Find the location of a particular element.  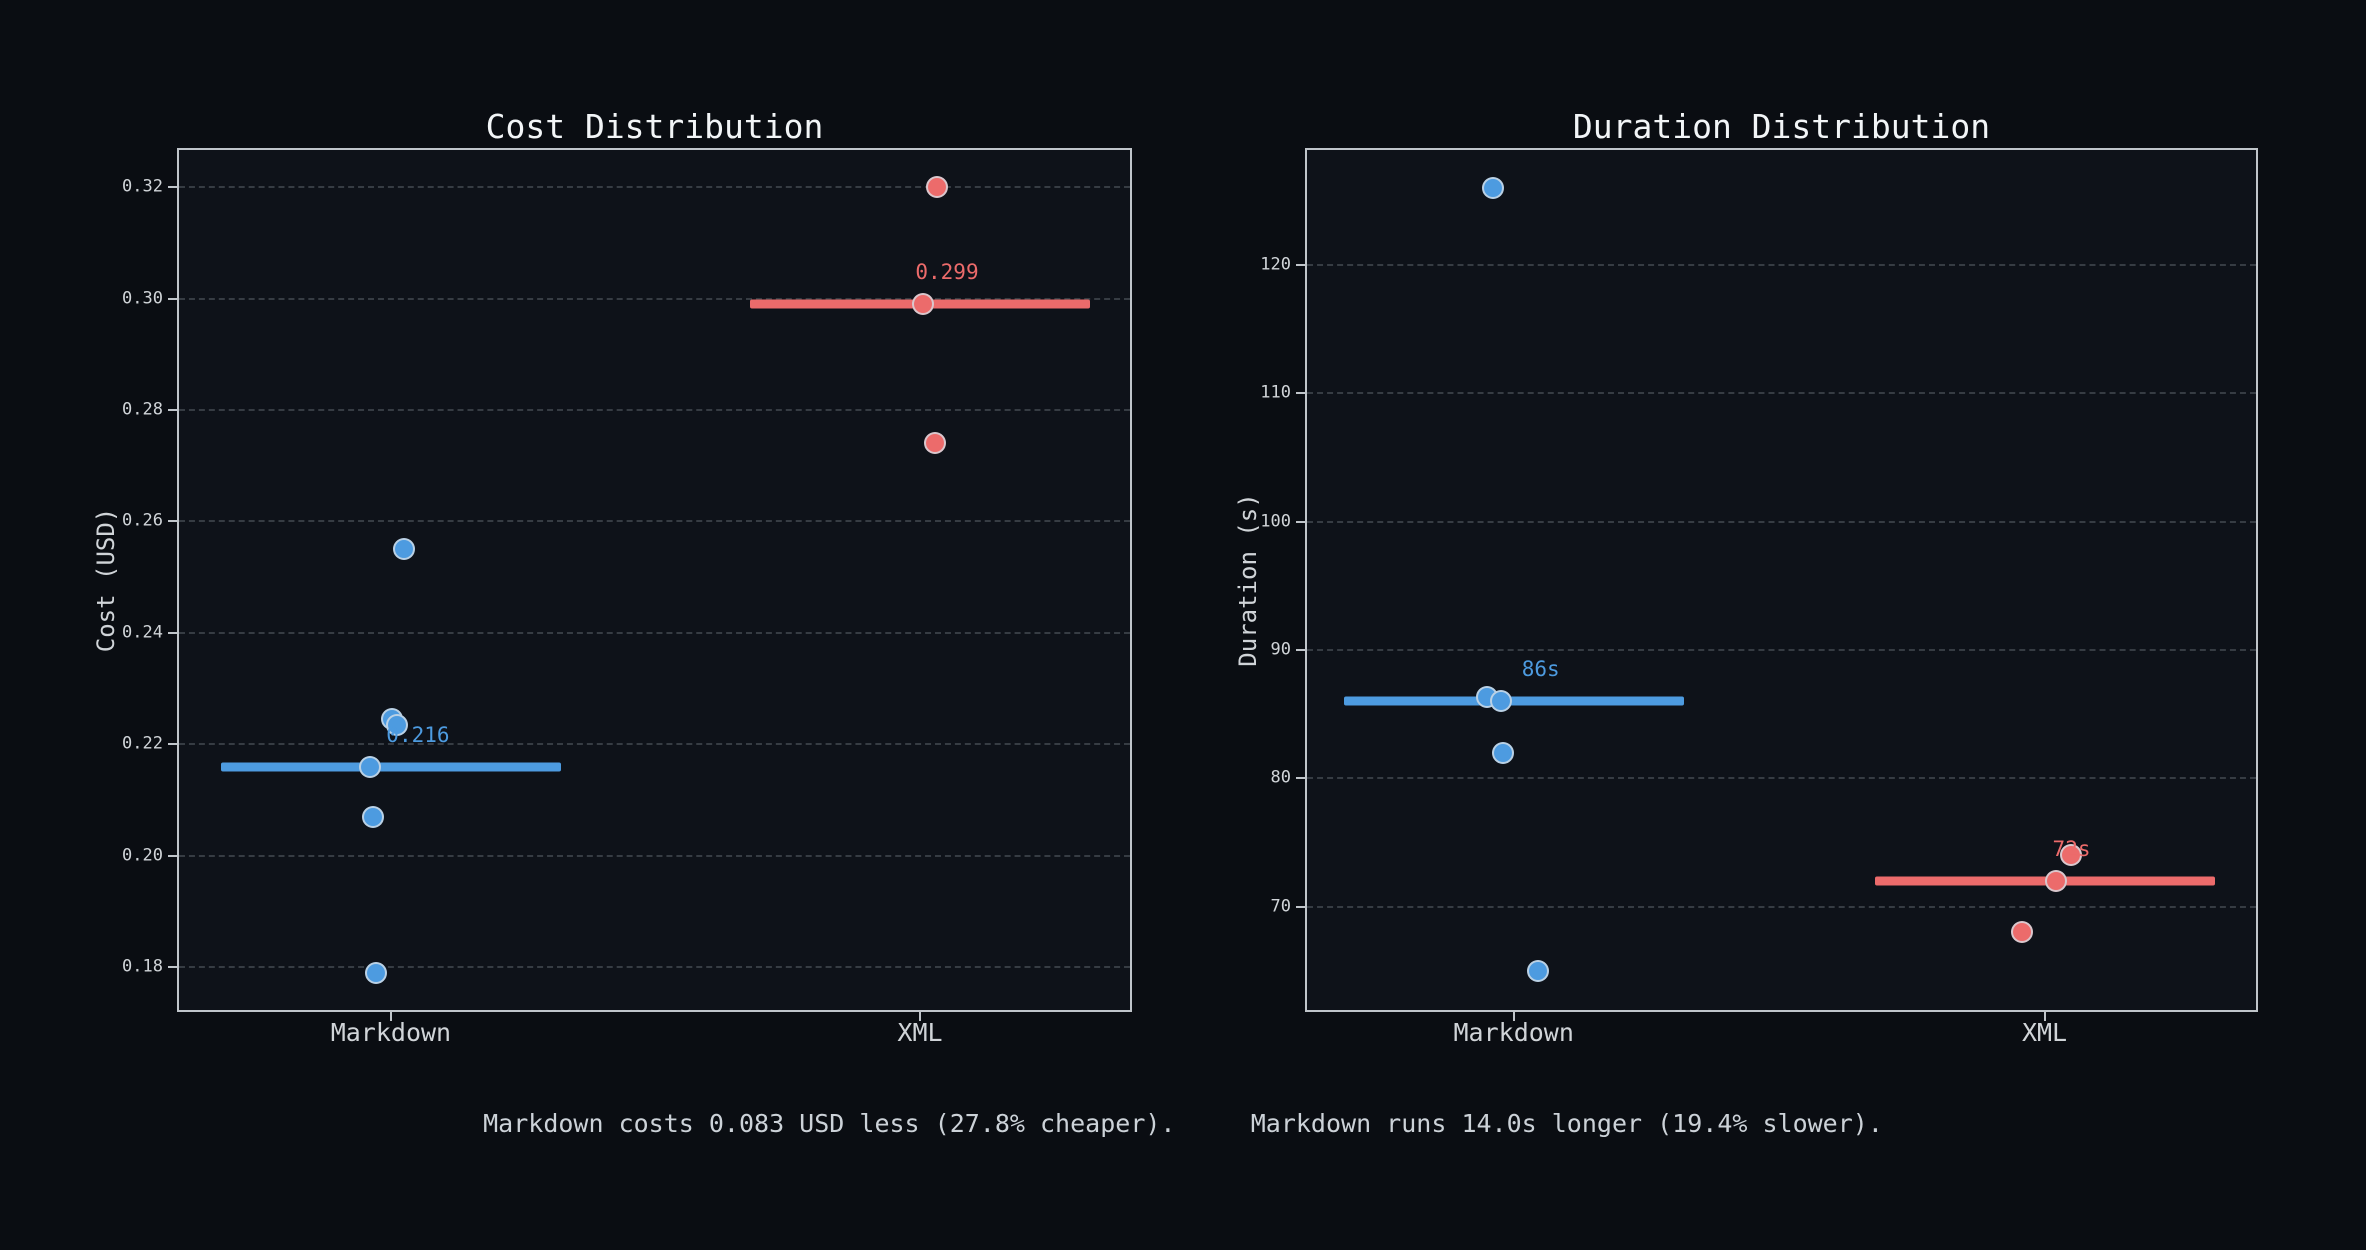

y-tick-label: 0.26 is located at coordinates (142, 520).